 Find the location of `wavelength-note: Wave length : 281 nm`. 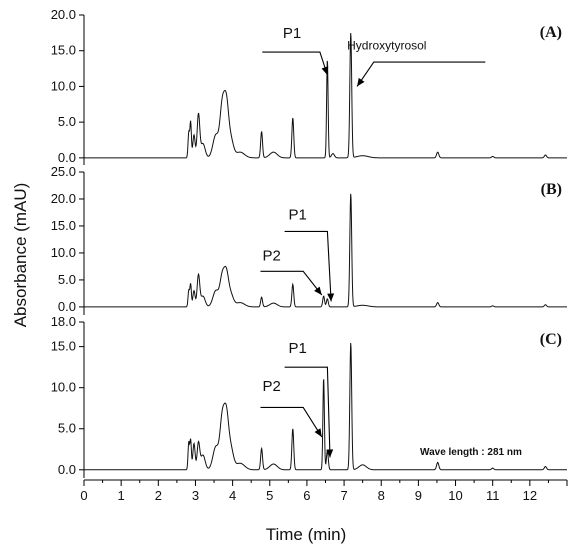

wavelength-note: Wave length : 281 nm is located at coordinates (471, 452).